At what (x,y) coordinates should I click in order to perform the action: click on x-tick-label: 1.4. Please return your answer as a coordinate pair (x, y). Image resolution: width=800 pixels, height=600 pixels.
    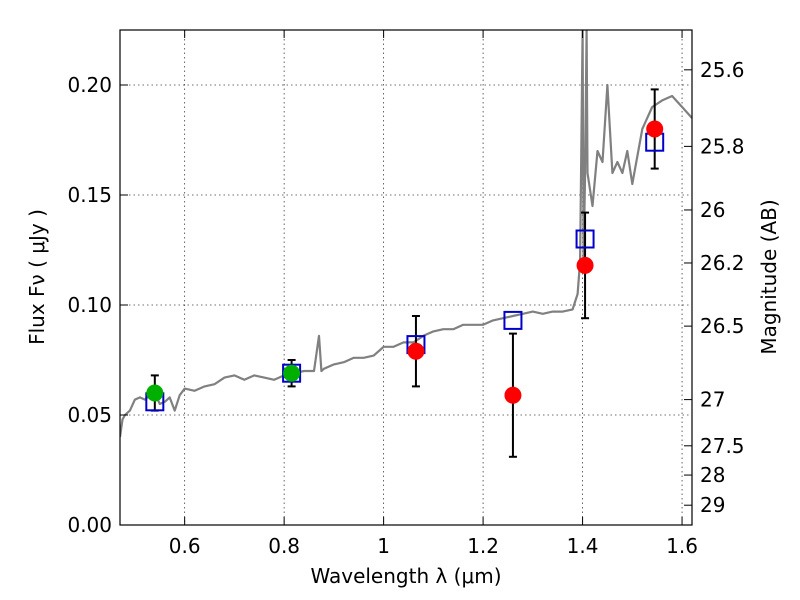
    Looking at the image, I should click on (583, 546).